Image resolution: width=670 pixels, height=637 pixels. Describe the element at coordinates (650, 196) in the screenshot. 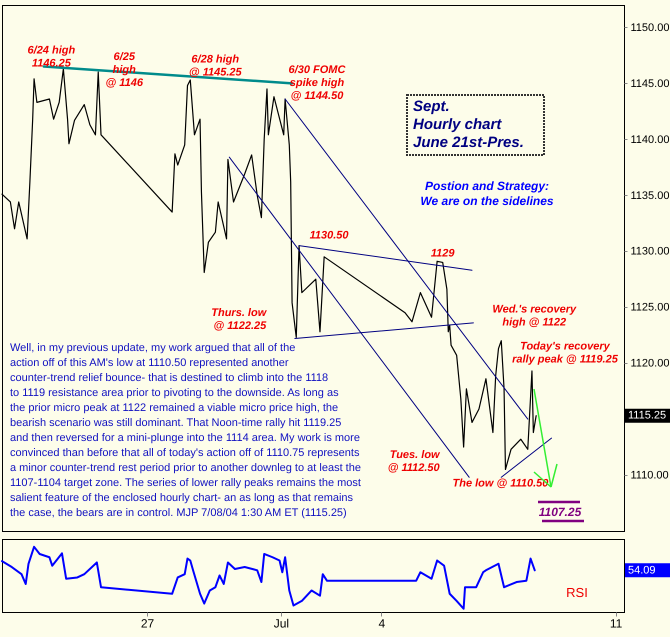

I see `y-tick-label: 1135.00` at that location.